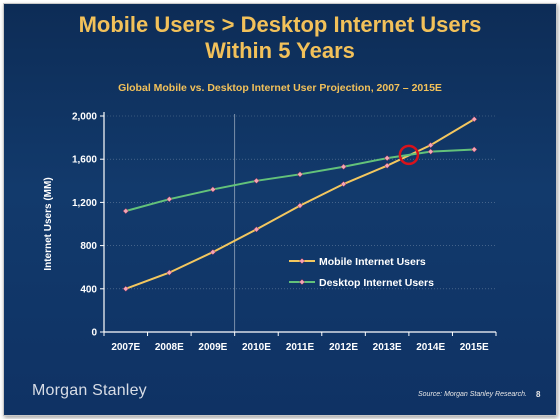 This screenshot has height=419, width=560. Describe the element at coordinates (84, 117) in the screenshot. I see `y-tick-label: 2,000` at that location.